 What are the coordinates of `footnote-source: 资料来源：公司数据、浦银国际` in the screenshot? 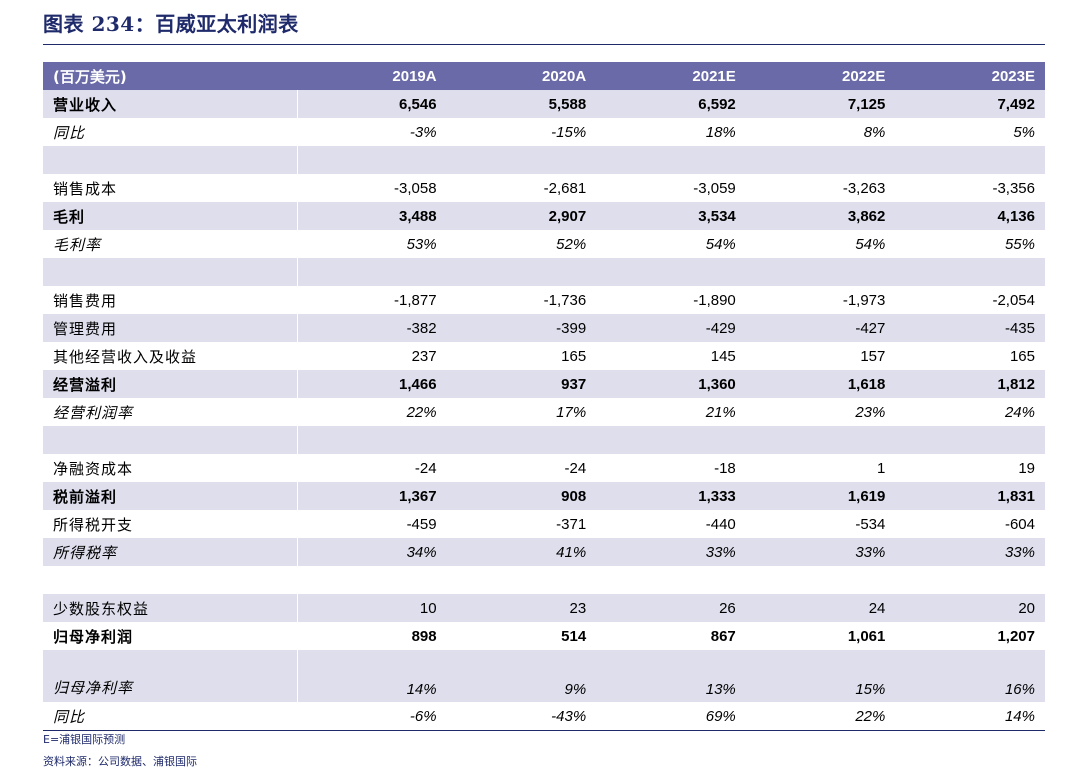 It's located at (120, 761).